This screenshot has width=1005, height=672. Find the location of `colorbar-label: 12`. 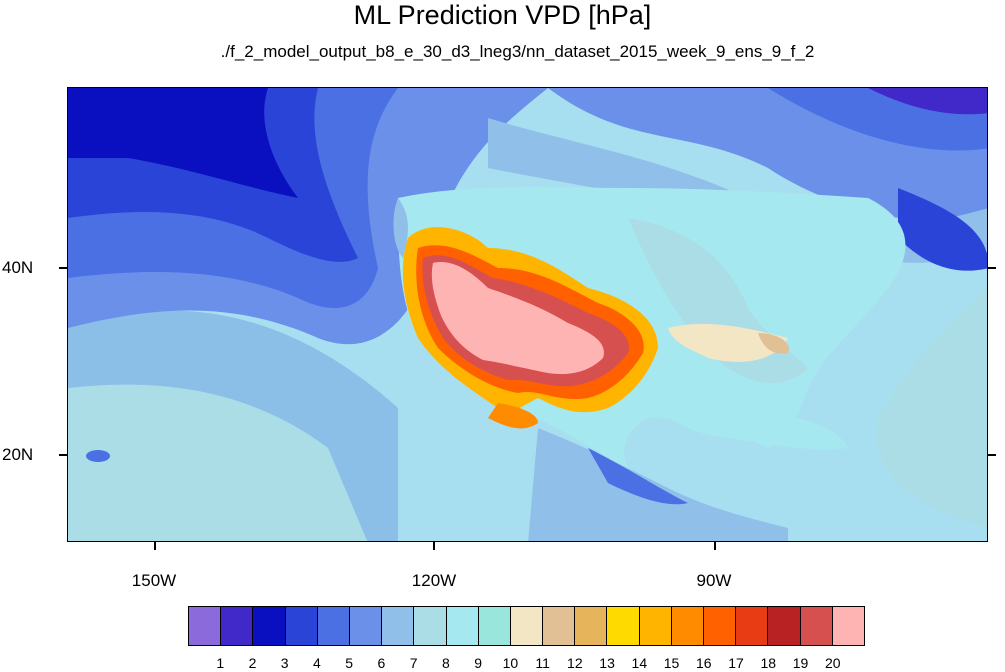

colorbar-label: 12 is located at coordinates (575, 663).